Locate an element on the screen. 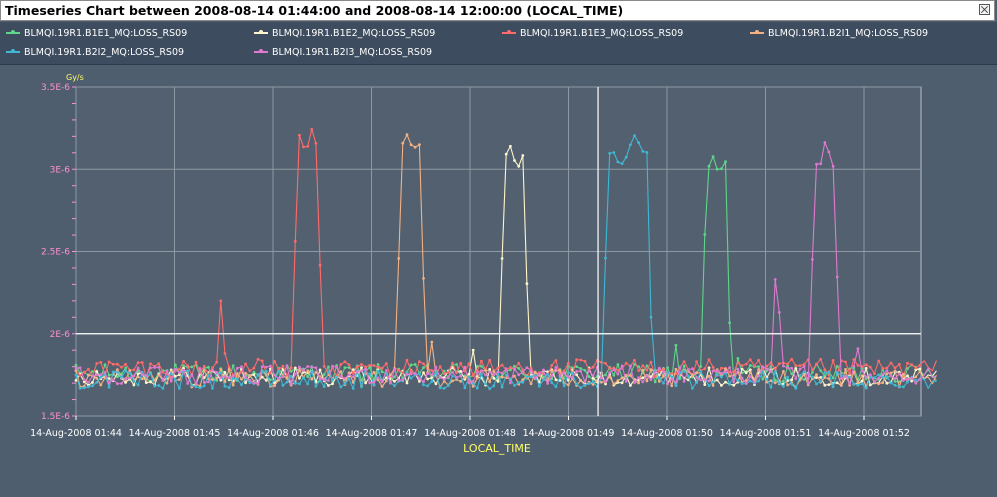  close-icon is located at coordinates (984, 9).